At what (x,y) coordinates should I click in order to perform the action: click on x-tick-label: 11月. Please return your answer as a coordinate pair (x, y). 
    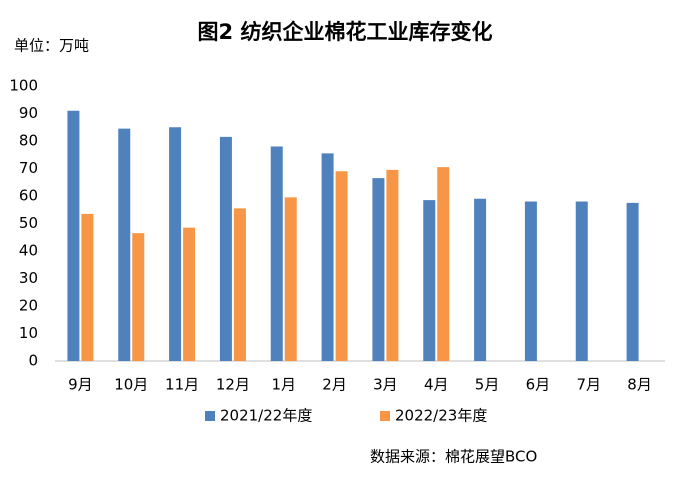
    Looking at the image, I should click on (182, 385).